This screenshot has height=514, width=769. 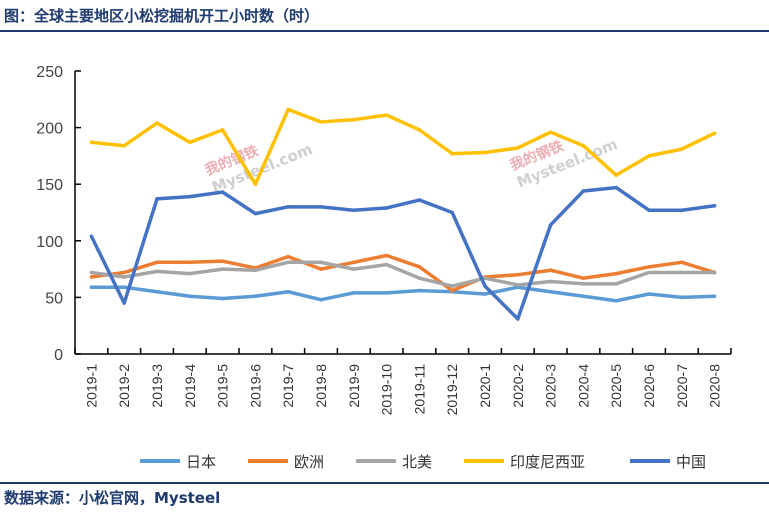 What do you see at coordinates (321, 386) in the screenshot?
I see `x-tick-label: 2019-8` at bounding box center [321, 386].